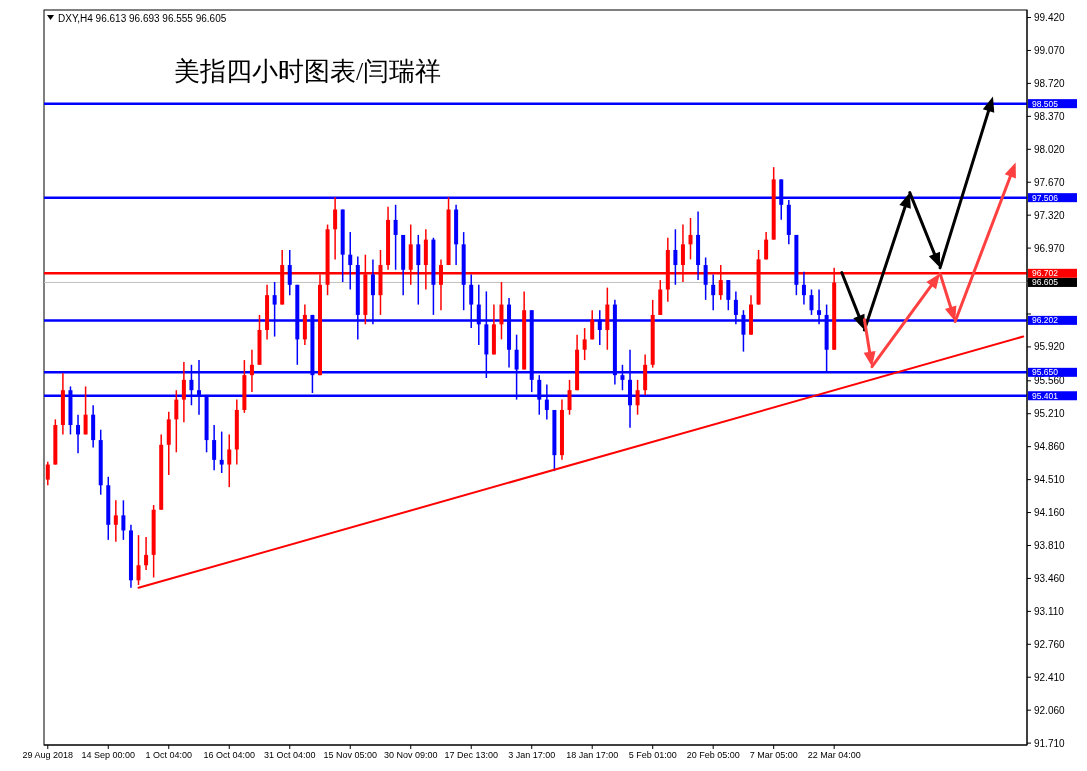 Image resolution: width=1087 pixels, height=771 pixels. I want to click on y-tick-label: 99.070, so click(1050, 50).